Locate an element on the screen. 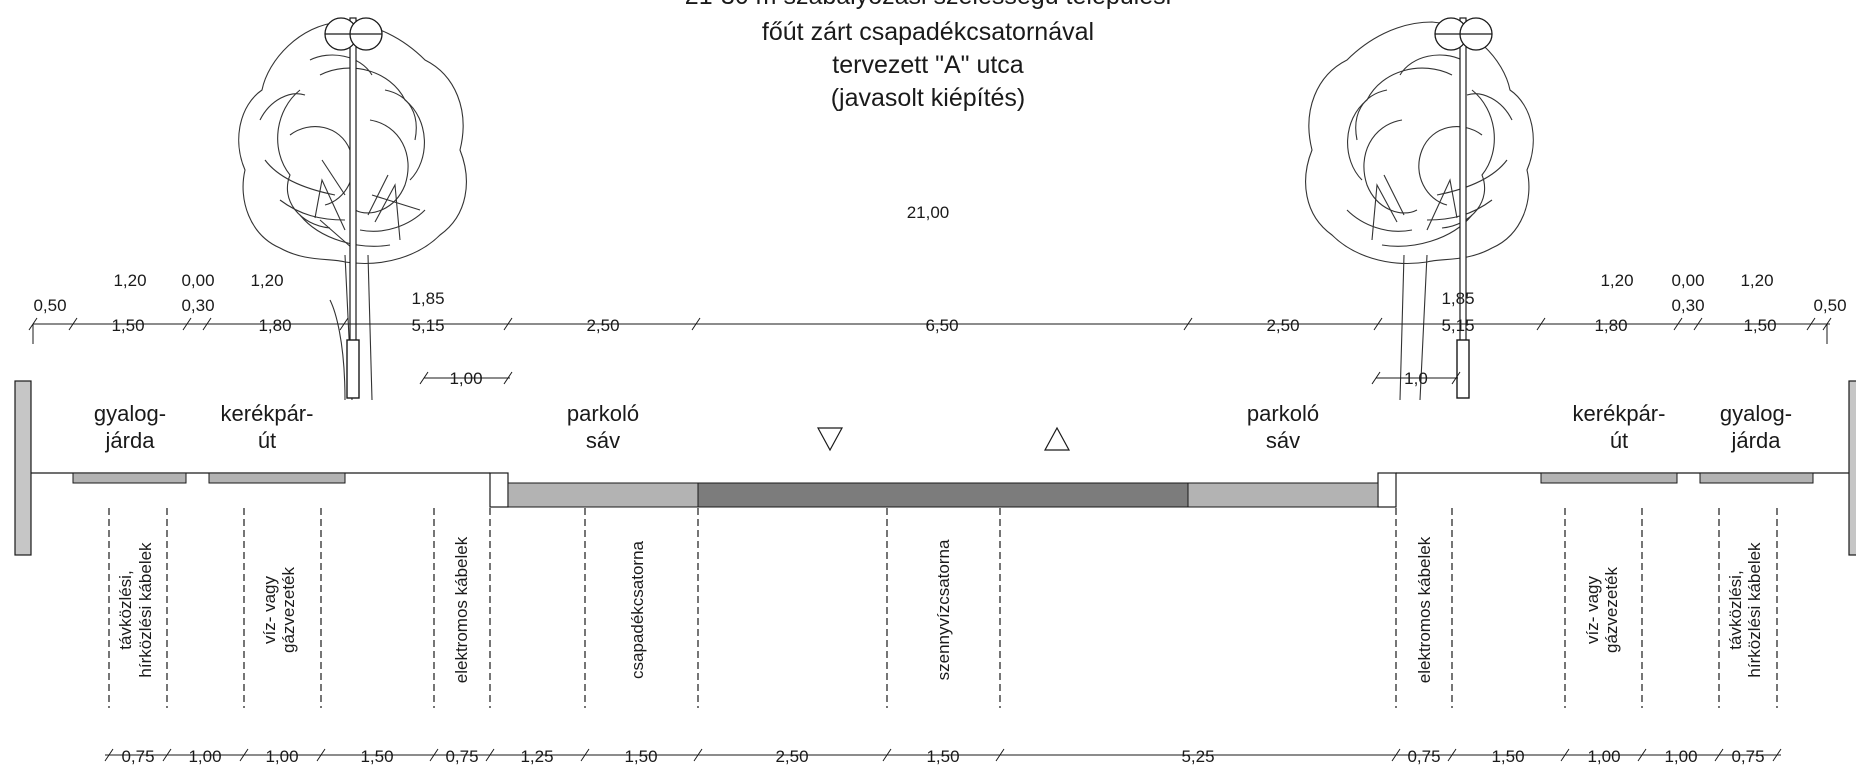 The width and height of the screenshot is (1856, 771). bottom-dim-9: 1,50 is located at coordinates (942, 756).